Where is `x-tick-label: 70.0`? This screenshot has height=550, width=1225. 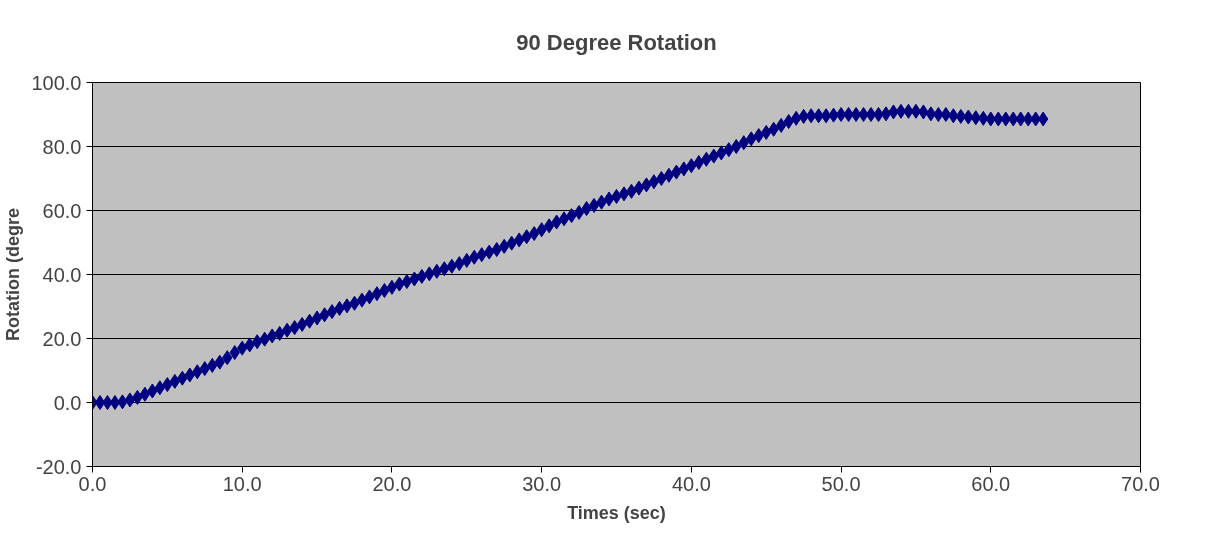
x-tick-label: 70.0 is located at coordinates (1140, 483).